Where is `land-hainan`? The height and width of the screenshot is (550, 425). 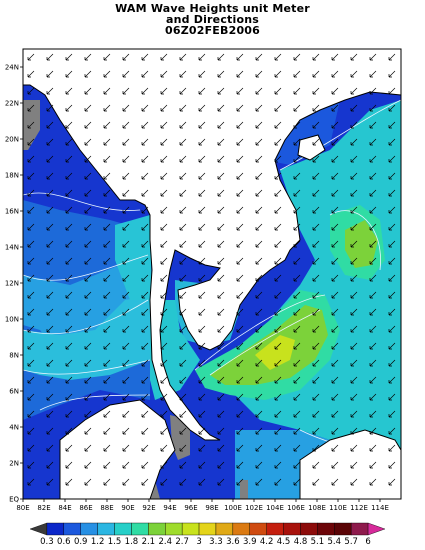
land-hainan is located at coordinates (311, 147).